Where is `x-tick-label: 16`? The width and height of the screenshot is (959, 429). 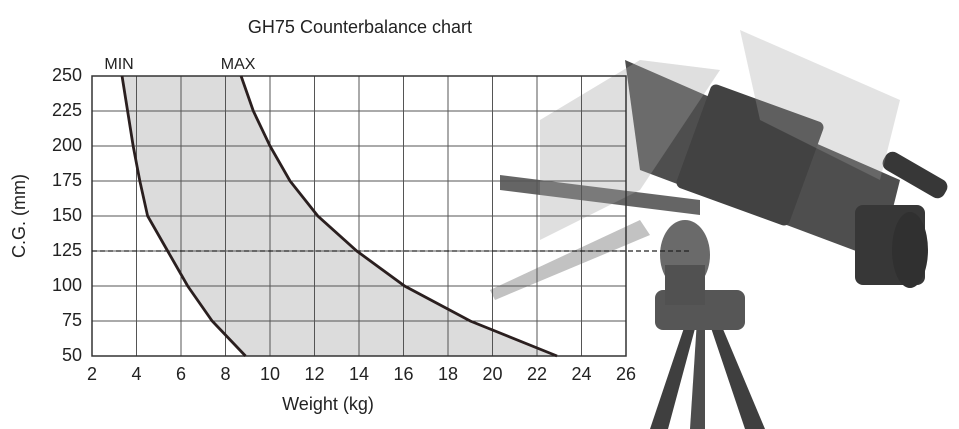 x-tick-label: 16 is located at coordinates (403, 374).